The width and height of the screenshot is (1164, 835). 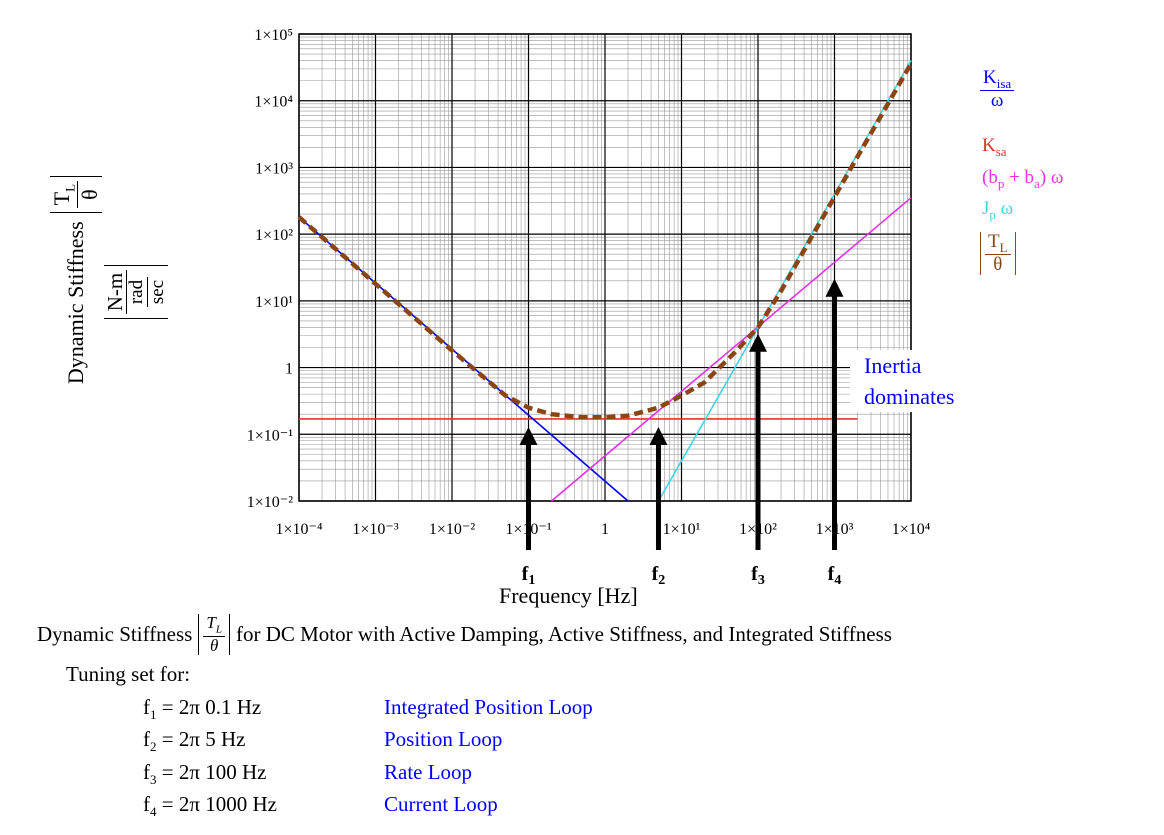 What do you see at coordinates (835, 529) in the screenshot?
I see `x-tick-label: 1×10³` at bounding box center [835, 529].